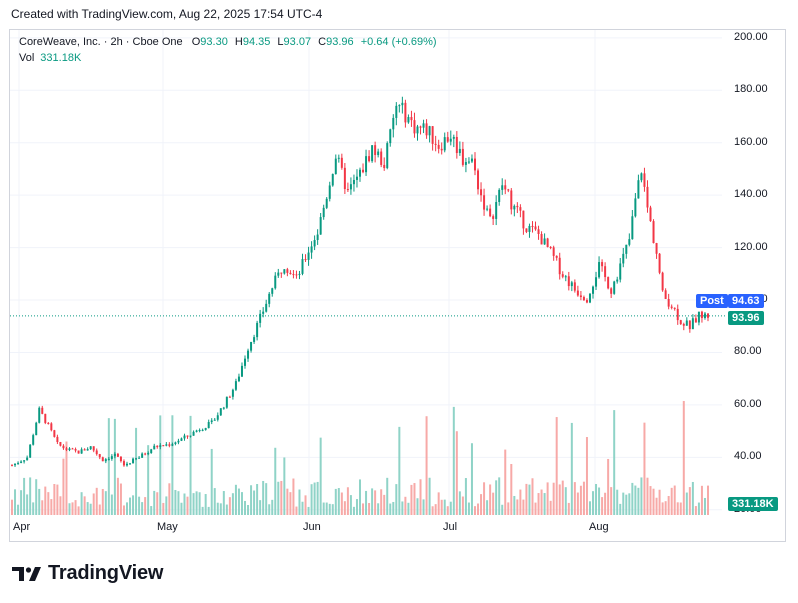 Image resolution: width=798 pixels, height=603 pixels. What do you see at coordinates (106, 573) in the screenshot?
I see `brand-name: TradingView` at bounding box center [106, 573].